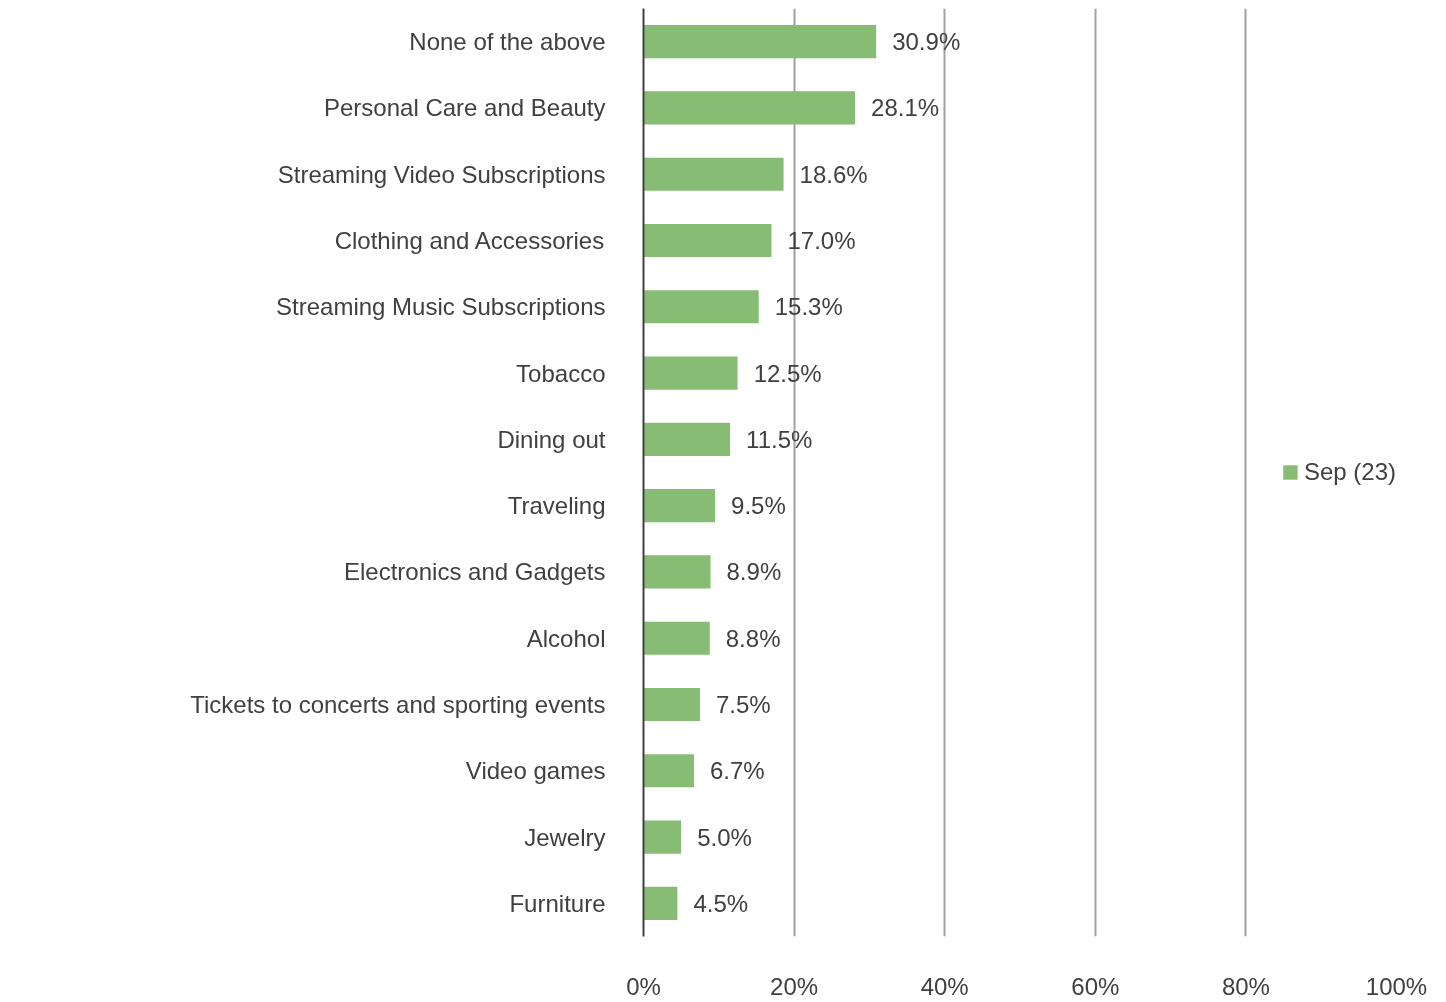  I want to click on data-label: 7.5%, so click(743, 704).